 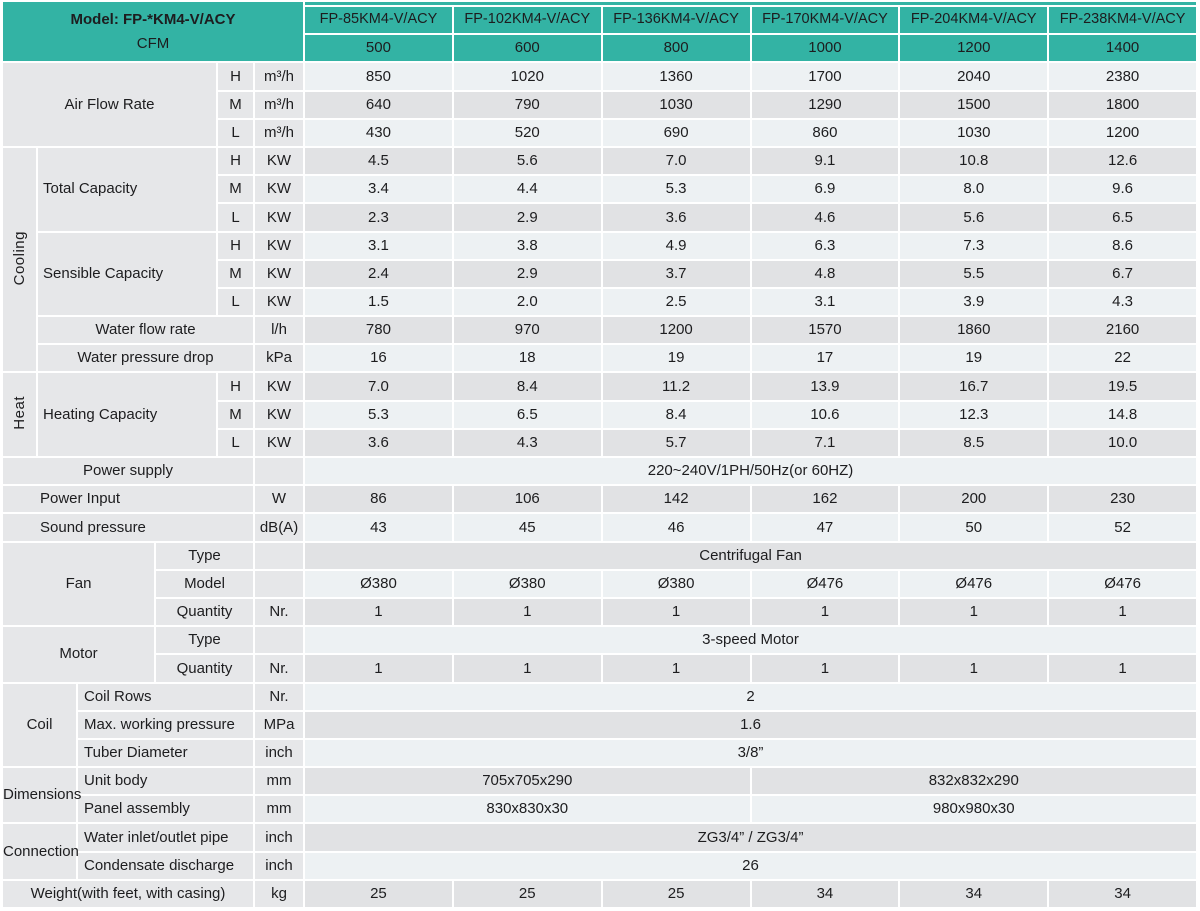 I want to click on value-cell: 1700, so click(x=825, y=76).